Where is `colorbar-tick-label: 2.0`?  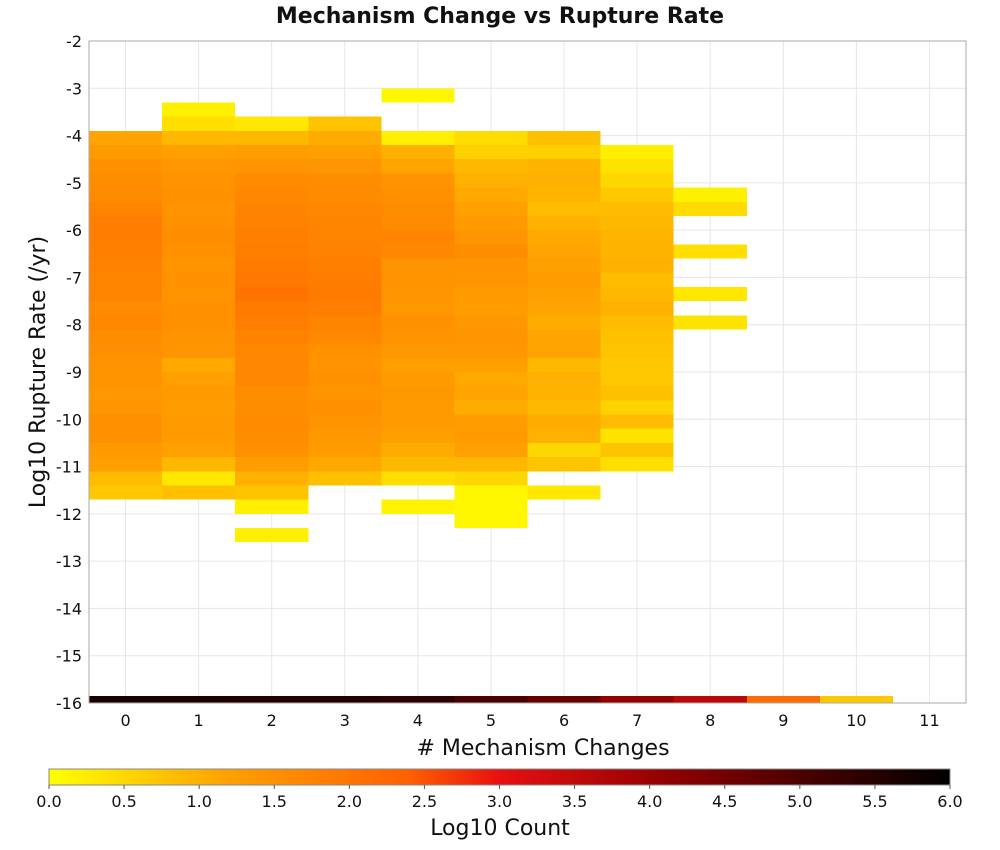
colorbar-tick-label: 2.0 is located at coordinates (349, 801).